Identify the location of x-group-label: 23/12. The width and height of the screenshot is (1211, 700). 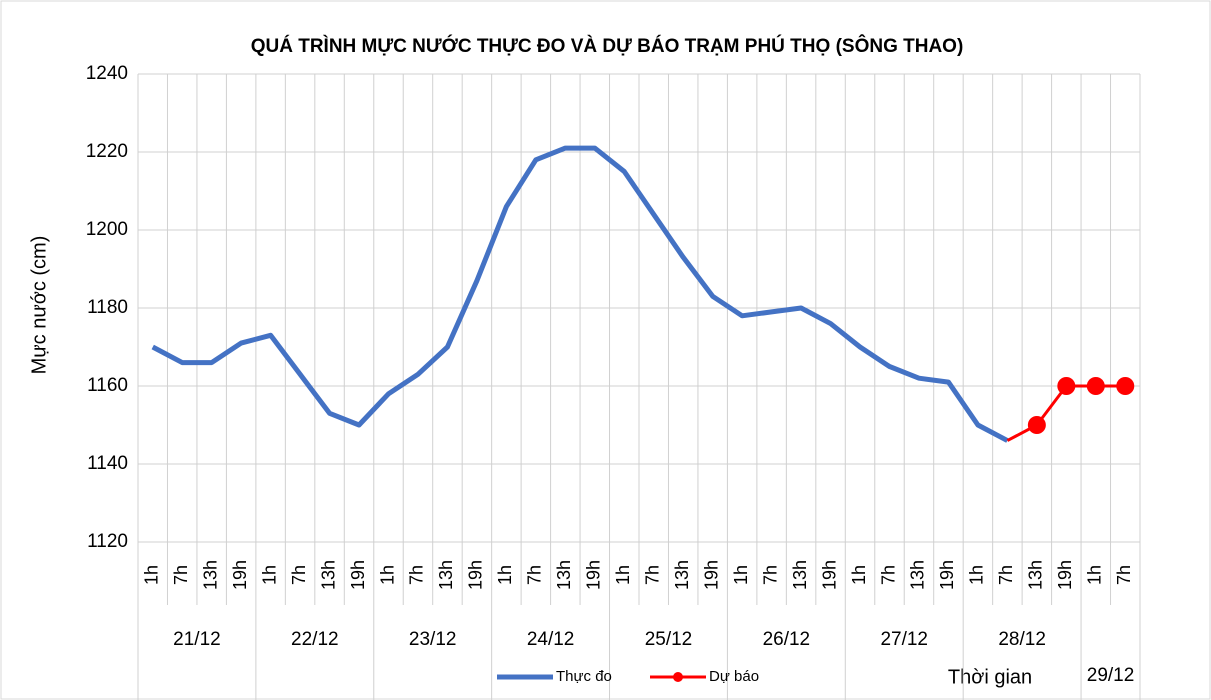
(433, 639).